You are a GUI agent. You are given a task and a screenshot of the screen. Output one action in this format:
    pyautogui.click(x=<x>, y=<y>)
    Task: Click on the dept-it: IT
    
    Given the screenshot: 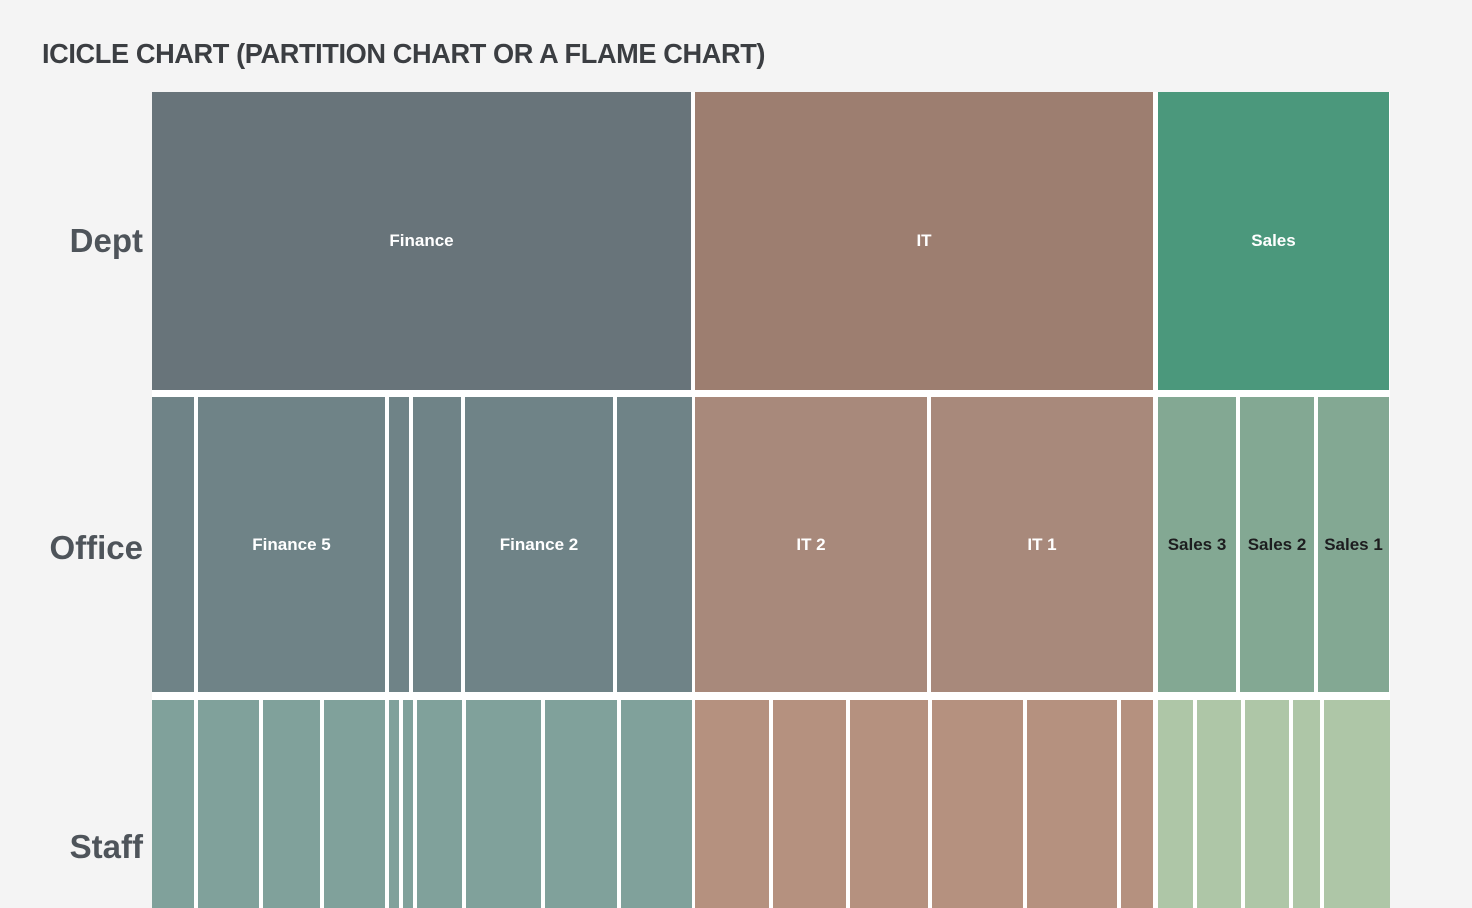 What is the action you would take?
    pyautogui.click(x=924, y=241)
    